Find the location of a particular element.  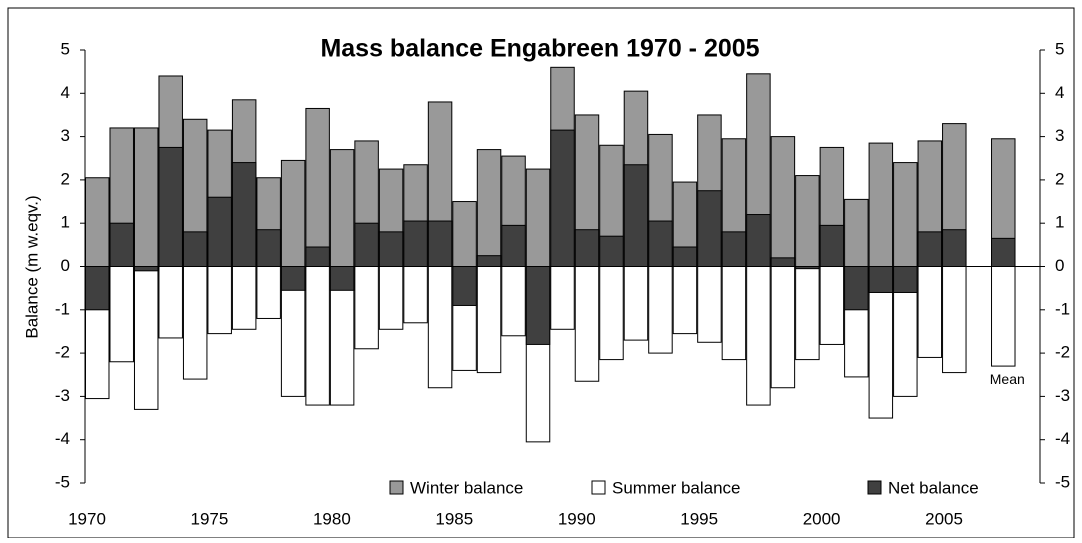

x-tick-label: 2000 is located at coordinates (822, 518).